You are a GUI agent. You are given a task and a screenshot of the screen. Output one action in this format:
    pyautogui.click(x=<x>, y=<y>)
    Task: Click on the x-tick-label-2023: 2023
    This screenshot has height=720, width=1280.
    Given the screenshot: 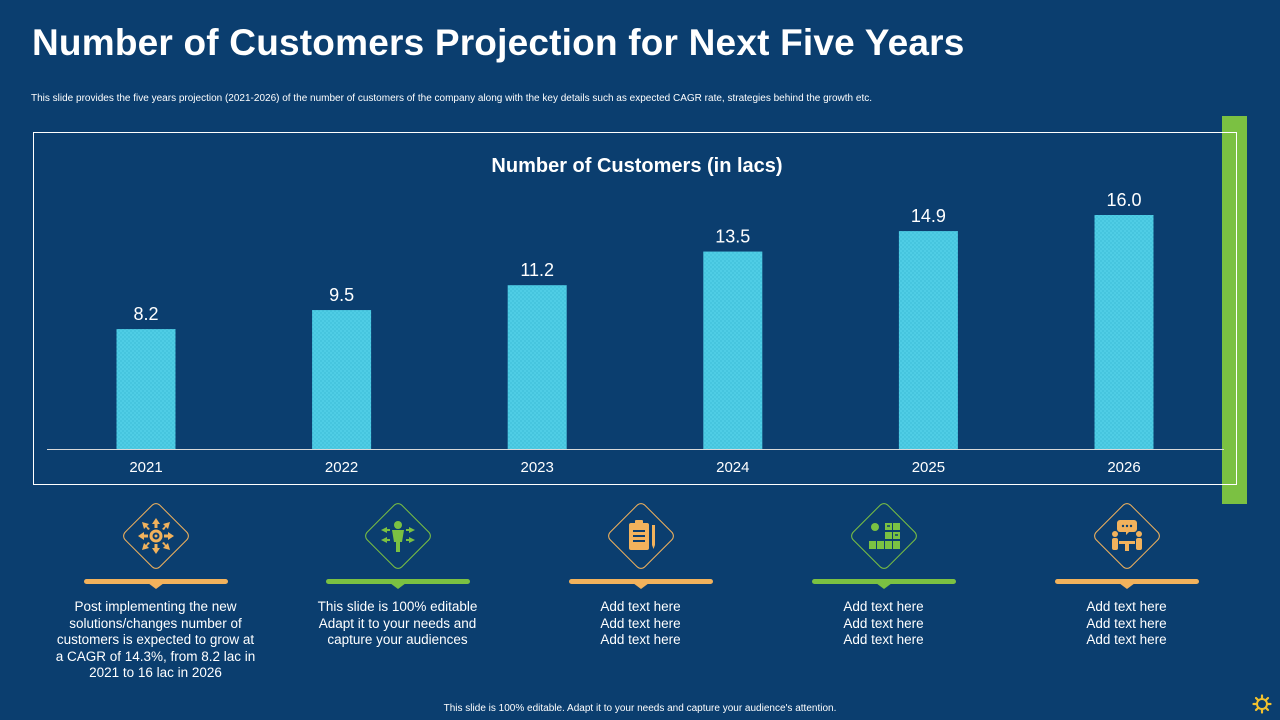 What is the action you would take?
    pyautogui.click(x=537, y=467)
    